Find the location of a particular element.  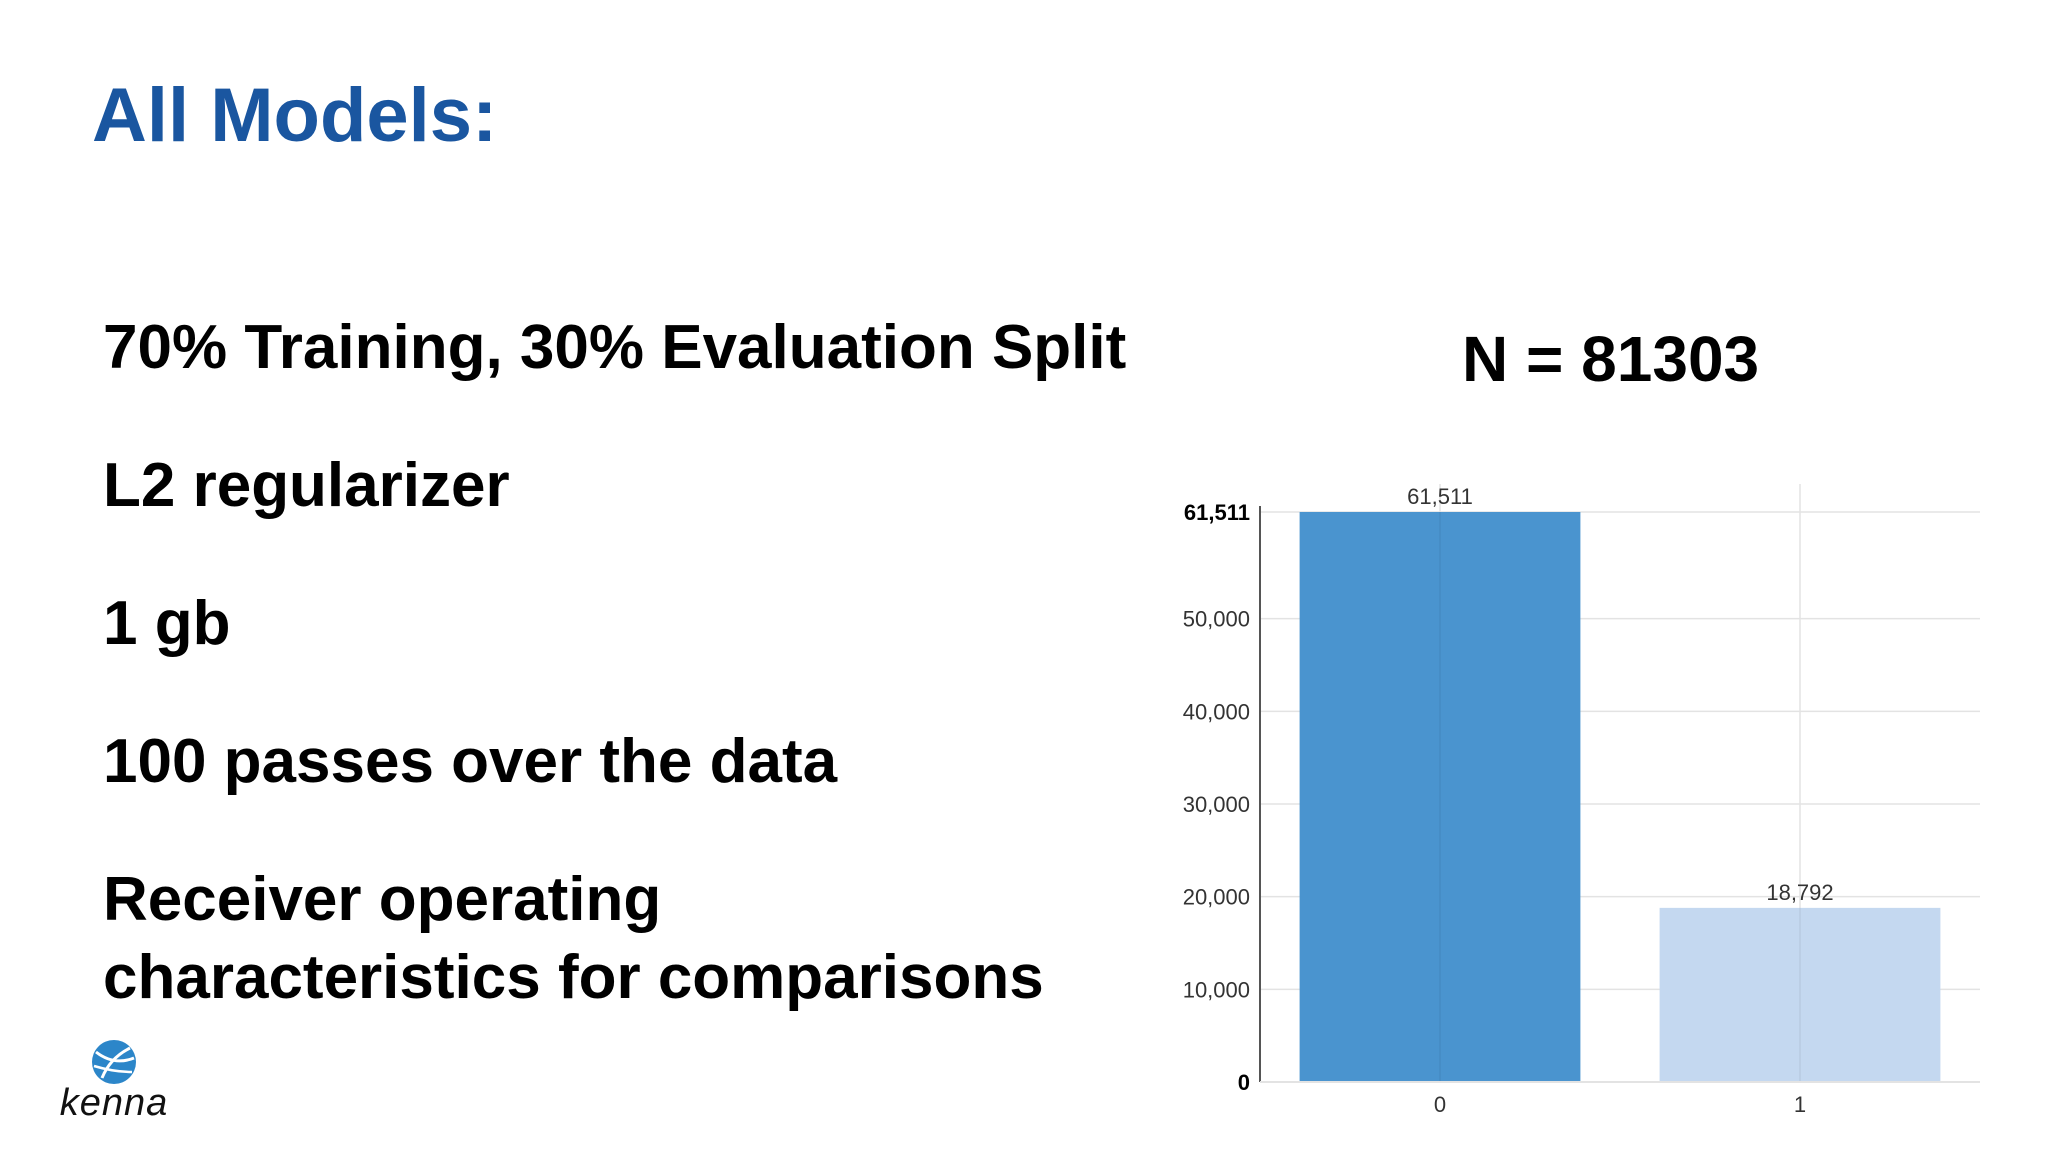

kenna-logo: kenna is located at coordinates (114, 1081).